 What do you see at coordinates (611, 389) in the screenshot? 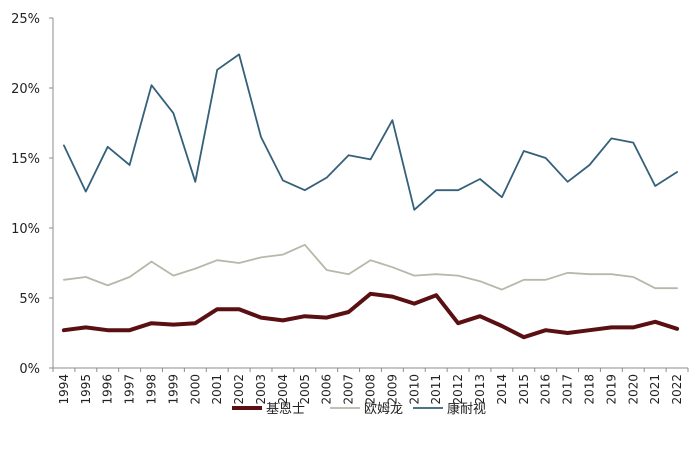
I see `x-tick-label: 2019` at bounding box center [611, 389].